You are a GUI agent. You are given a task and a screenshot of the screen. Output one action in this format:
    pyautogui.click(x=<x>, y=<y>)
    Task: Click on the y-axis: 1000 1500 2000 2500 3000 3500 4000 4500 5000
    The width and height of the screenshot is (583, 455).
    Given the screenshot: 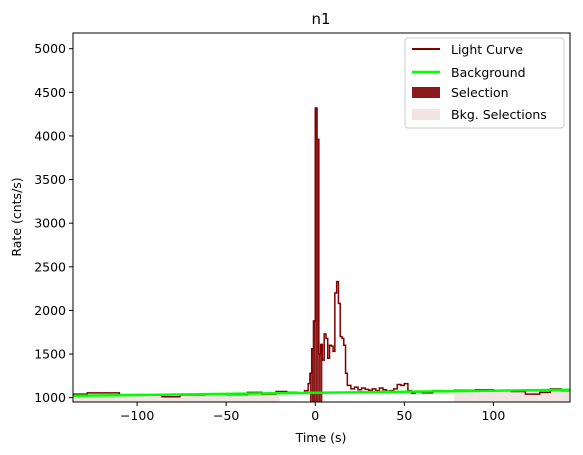 What is the action you would take?
    pyautogui.click(x=53, y=223)
    